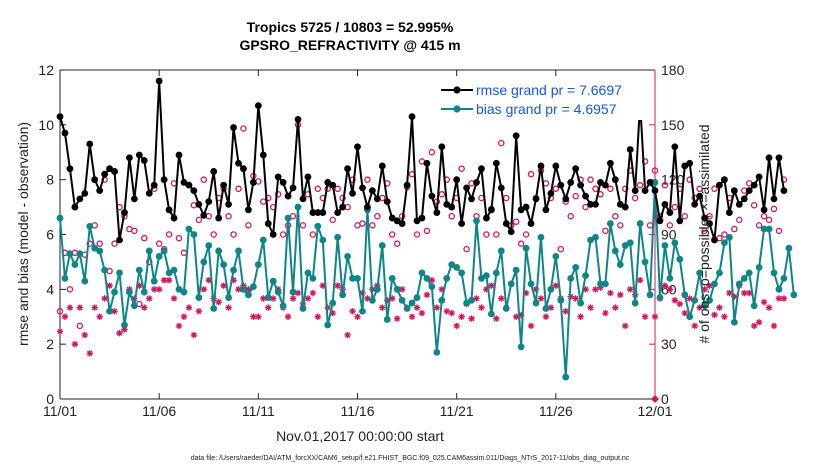 The height and width of the screenshot is (470, 830). Describe the element at coordinates (350, 27) in the screenshot. I see `chart-title-line1: Tropics 5725 / 10803 = 52.995%` at that location.